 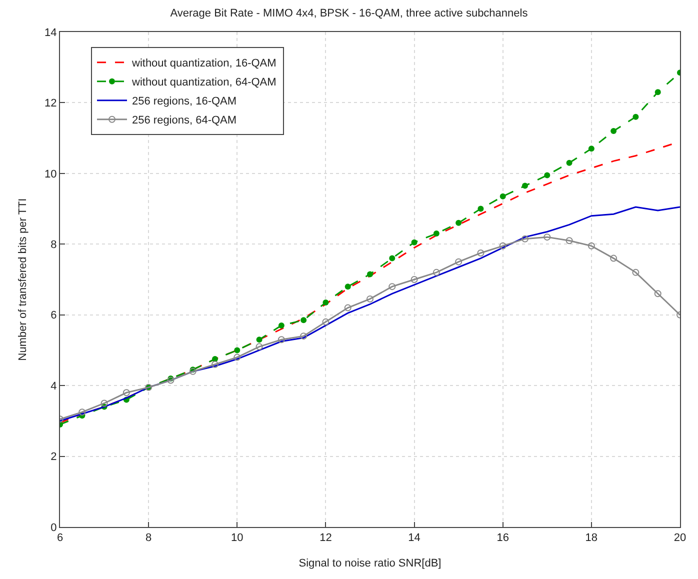 What do you see at coordinates (53, 528) in the screenshot?
I see `y-tick-label: 0` at bounding box center [53, 528].